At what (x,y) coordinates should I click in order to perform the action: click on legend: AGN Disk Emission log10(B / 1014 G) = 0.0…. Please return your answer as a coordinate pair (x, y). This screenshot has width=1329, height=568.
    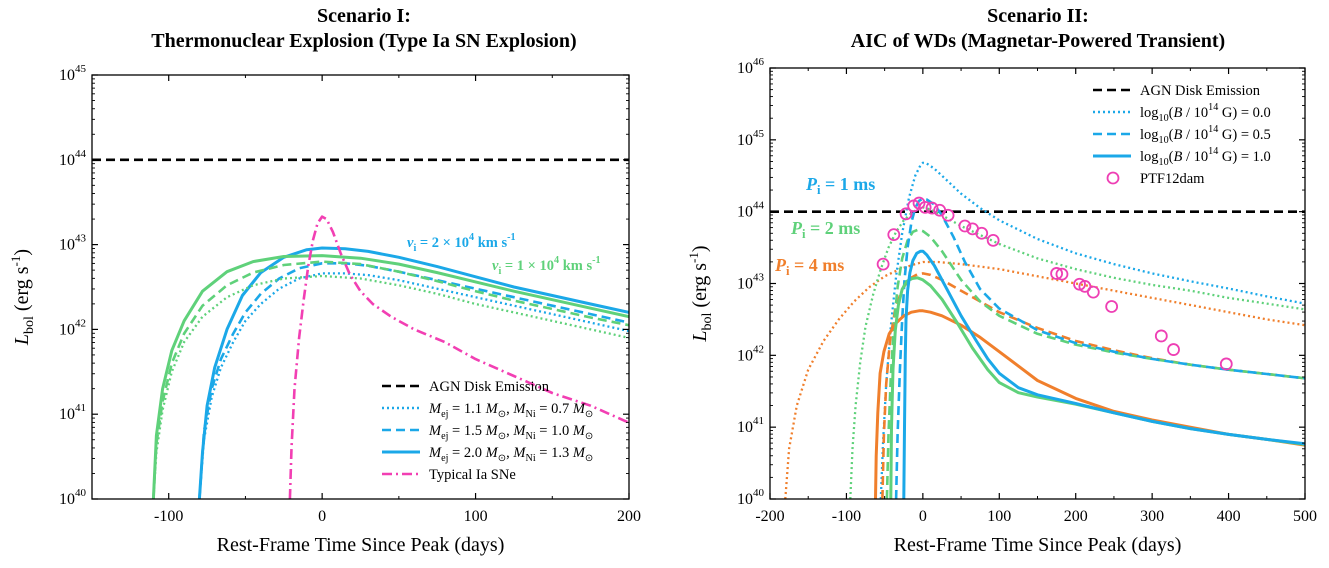
    Looking at the image, I should click on (1182, 135).